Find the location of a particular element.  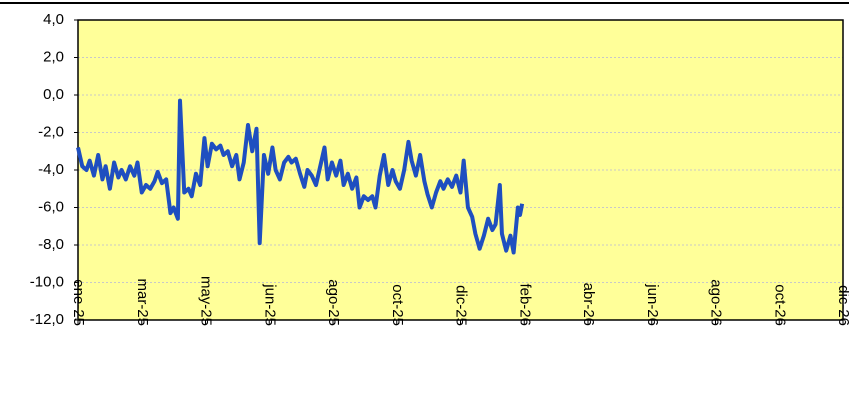

x-tick-label: oct-25 is located at coordinates (397, 305).